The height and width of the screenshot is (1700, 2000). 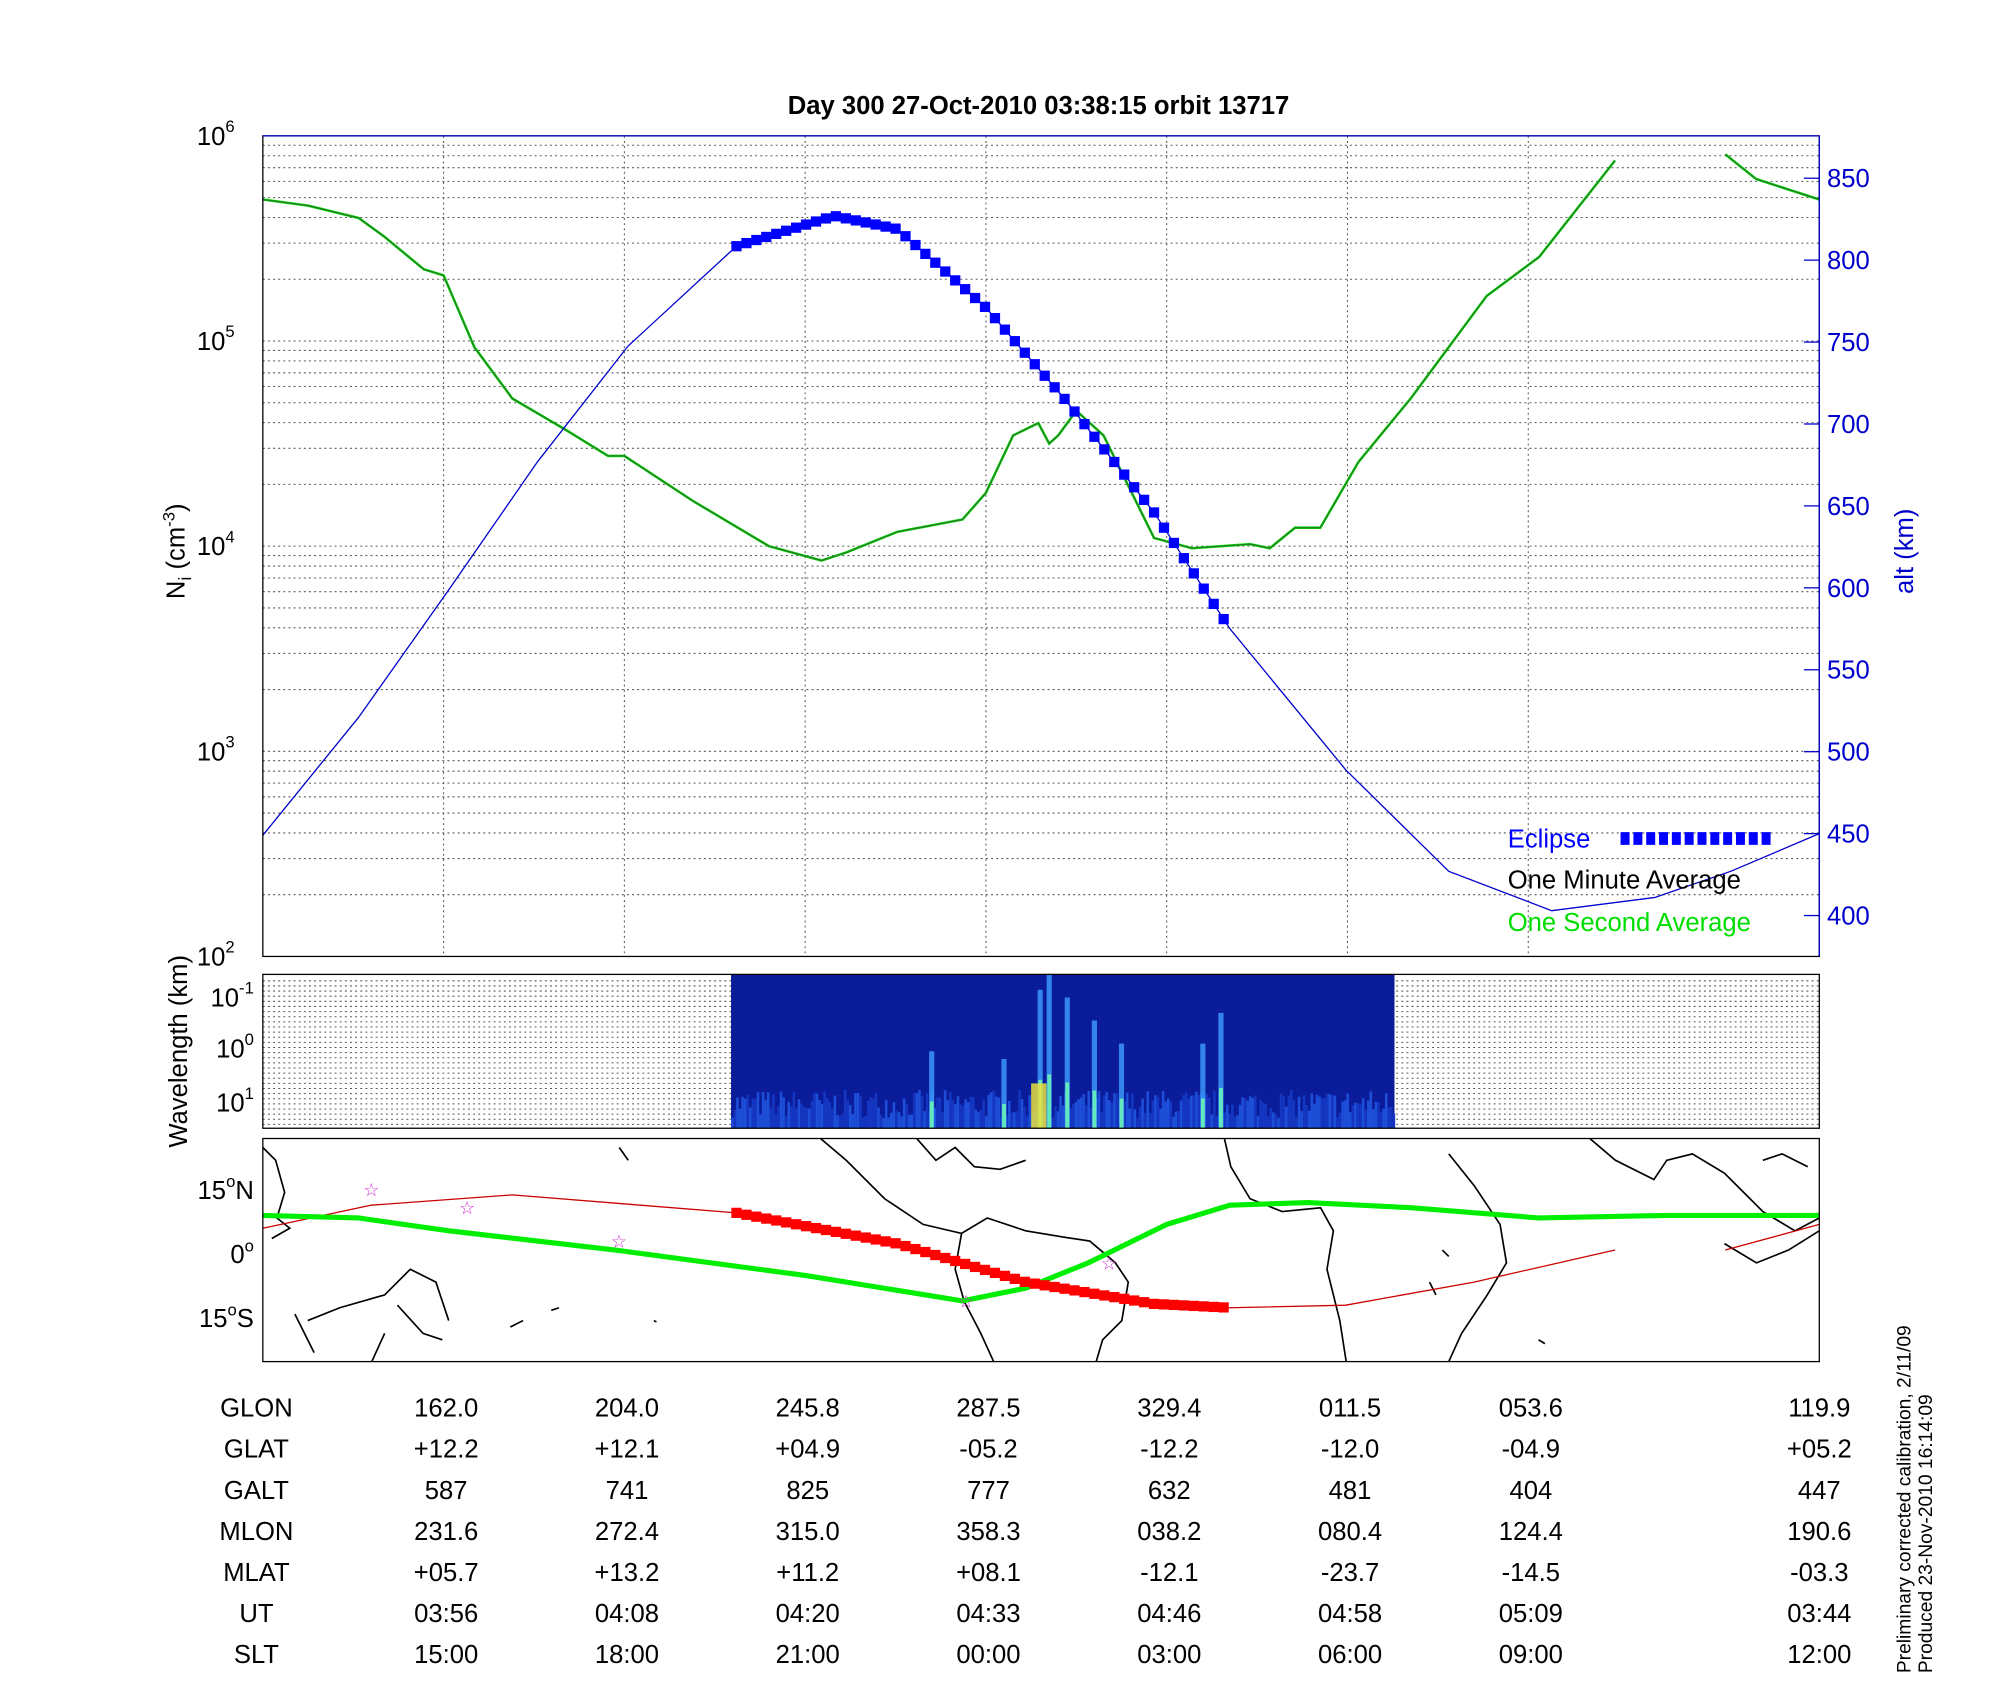 I want to click on table-cell: 741, so click(x=627, y=1491).